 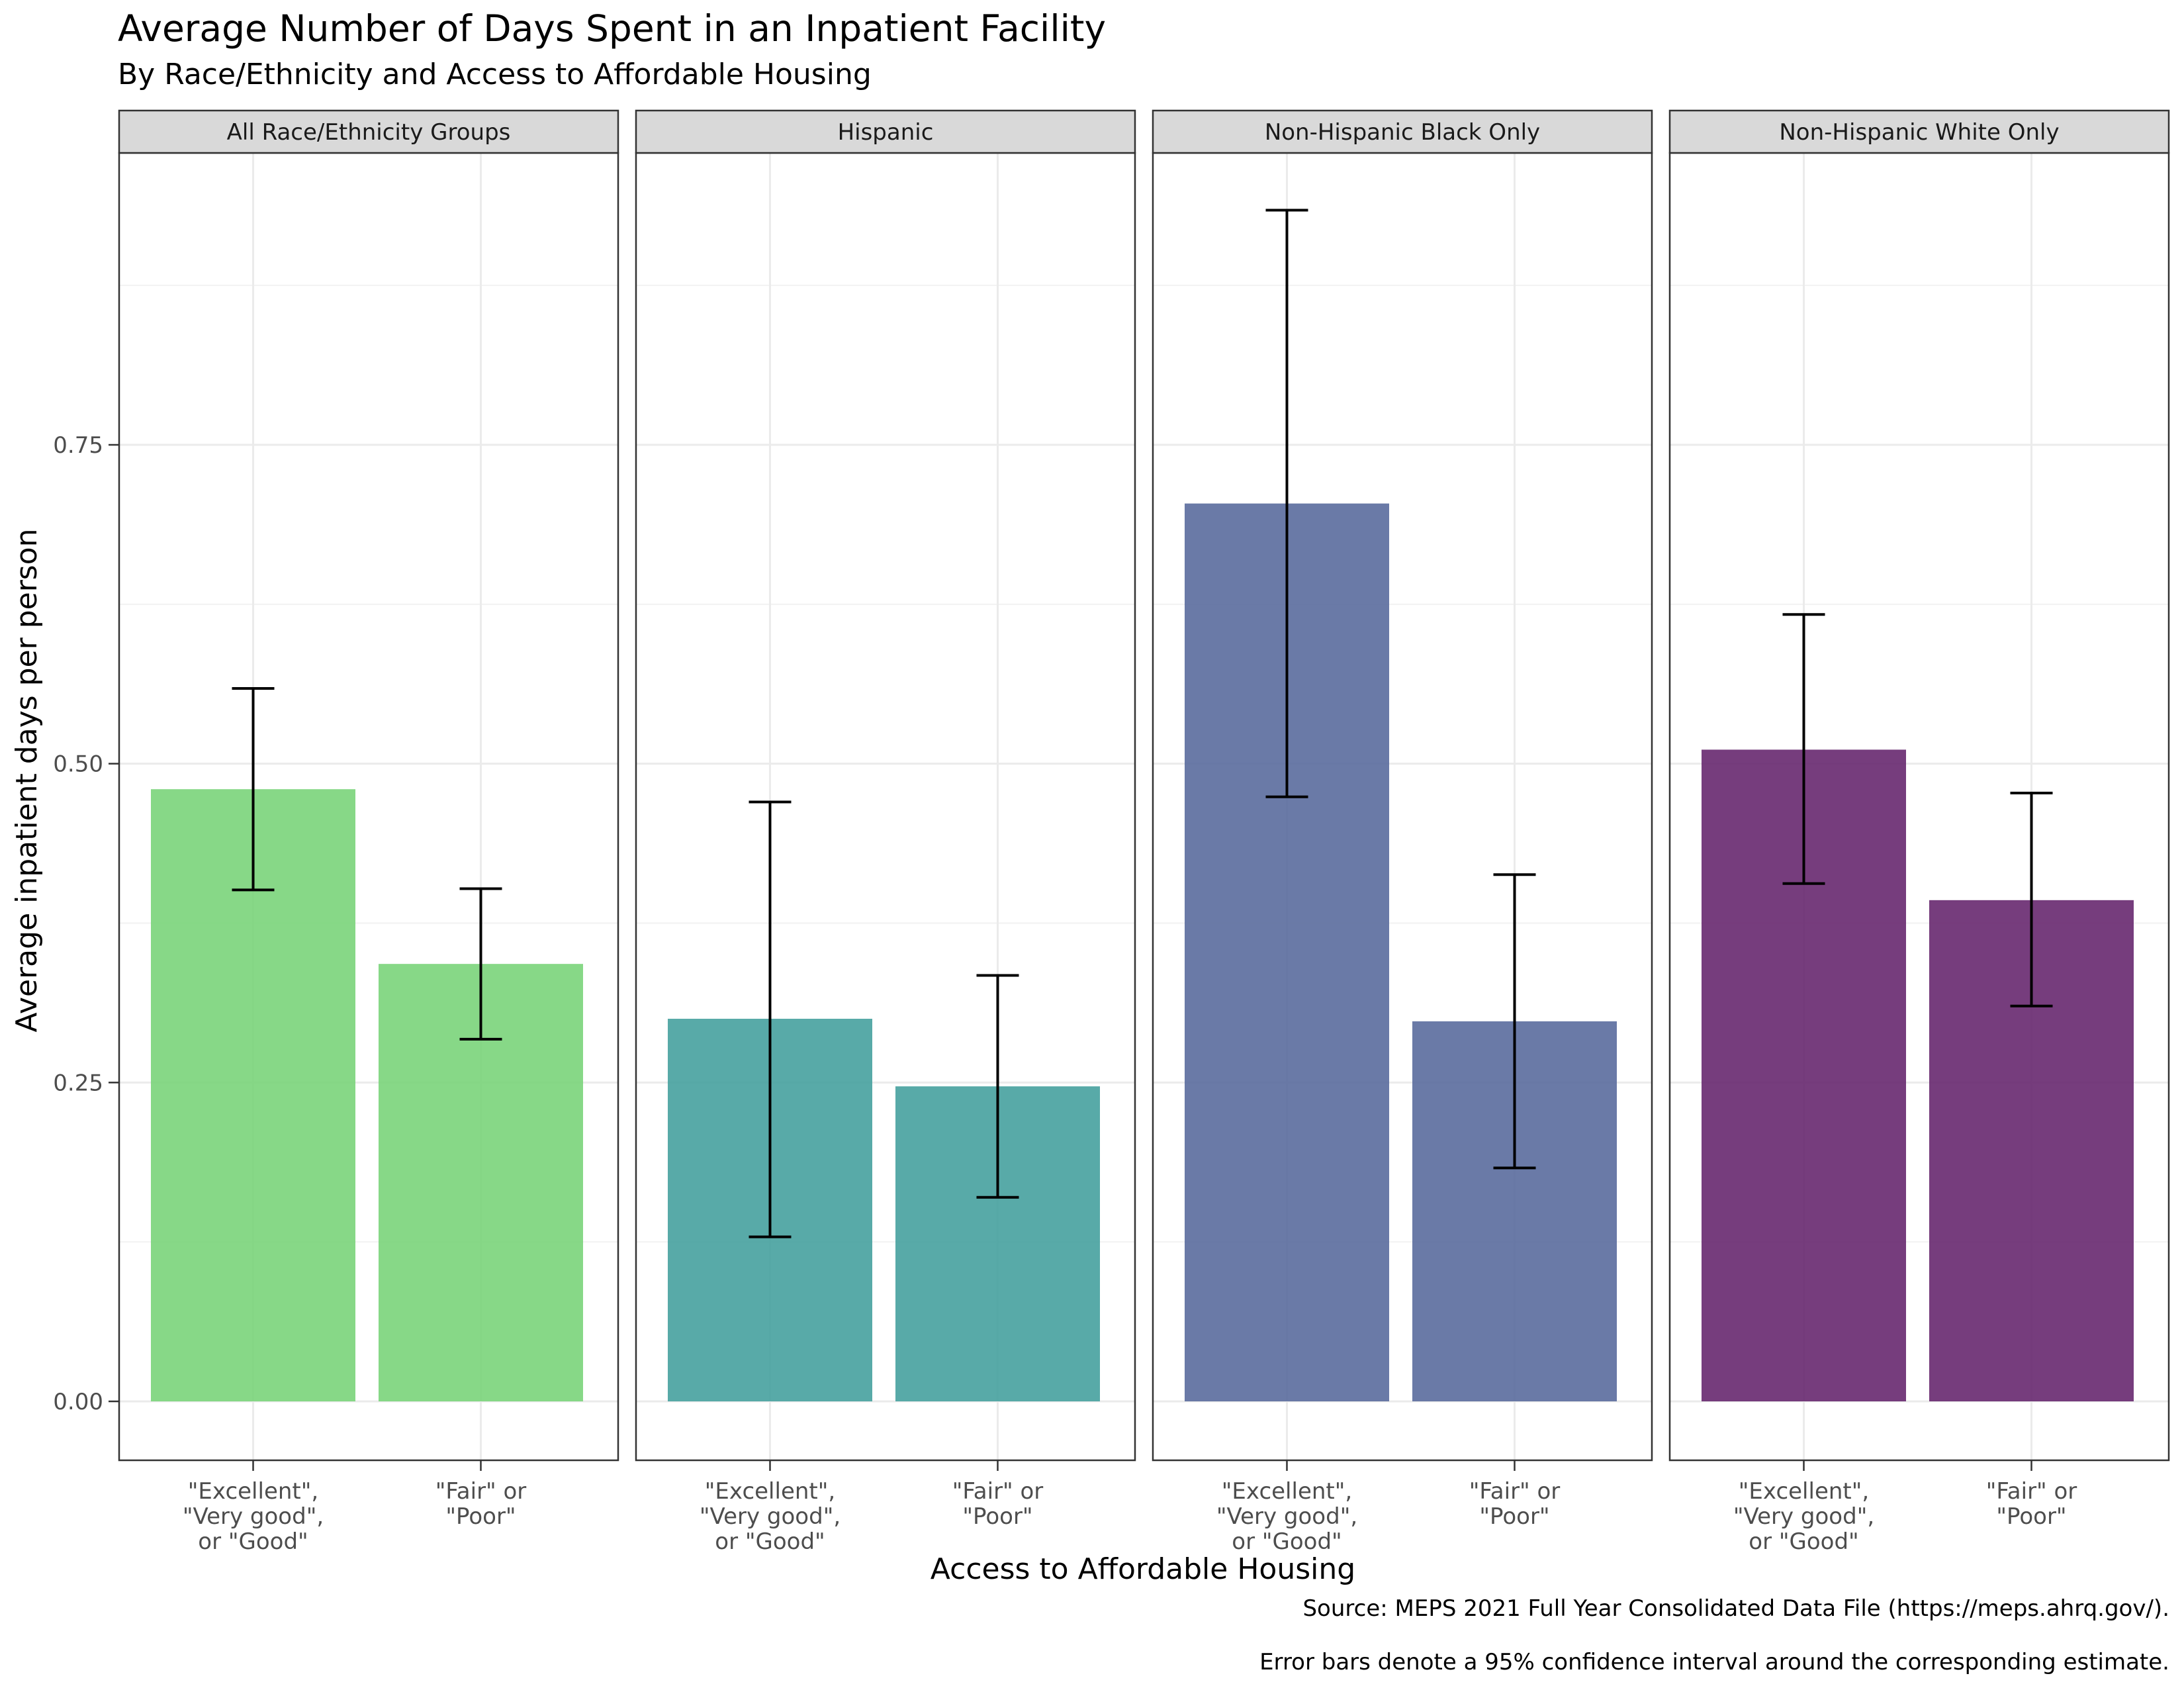 What do you see at coordinates (1143, 1569) in the screenshot?
I see `x-axis-title: Access to Affordable Housing` at bounding box center [1143, 1569].